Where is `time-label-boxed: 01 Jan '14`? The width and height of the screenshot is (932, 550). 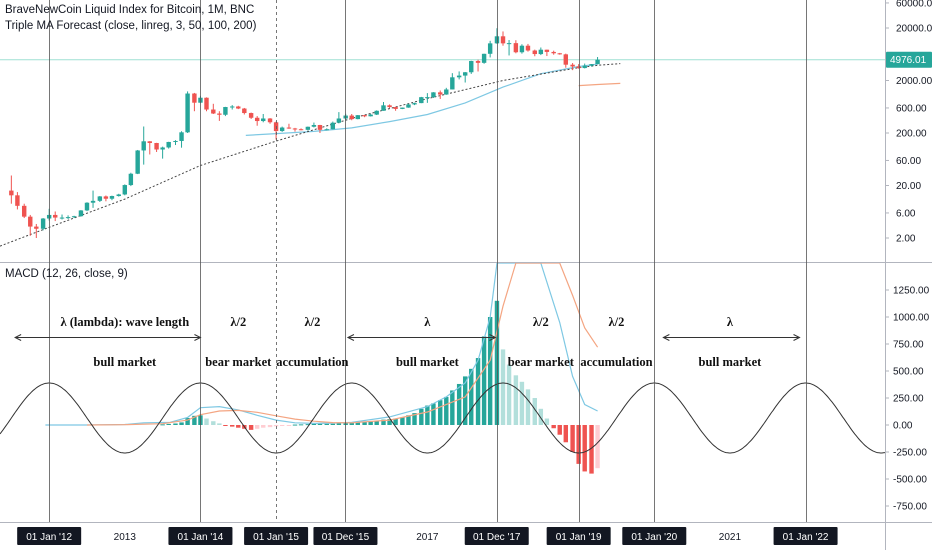 time-label-boxed: 01 Jan '14 is located at coordinates (200, 536).